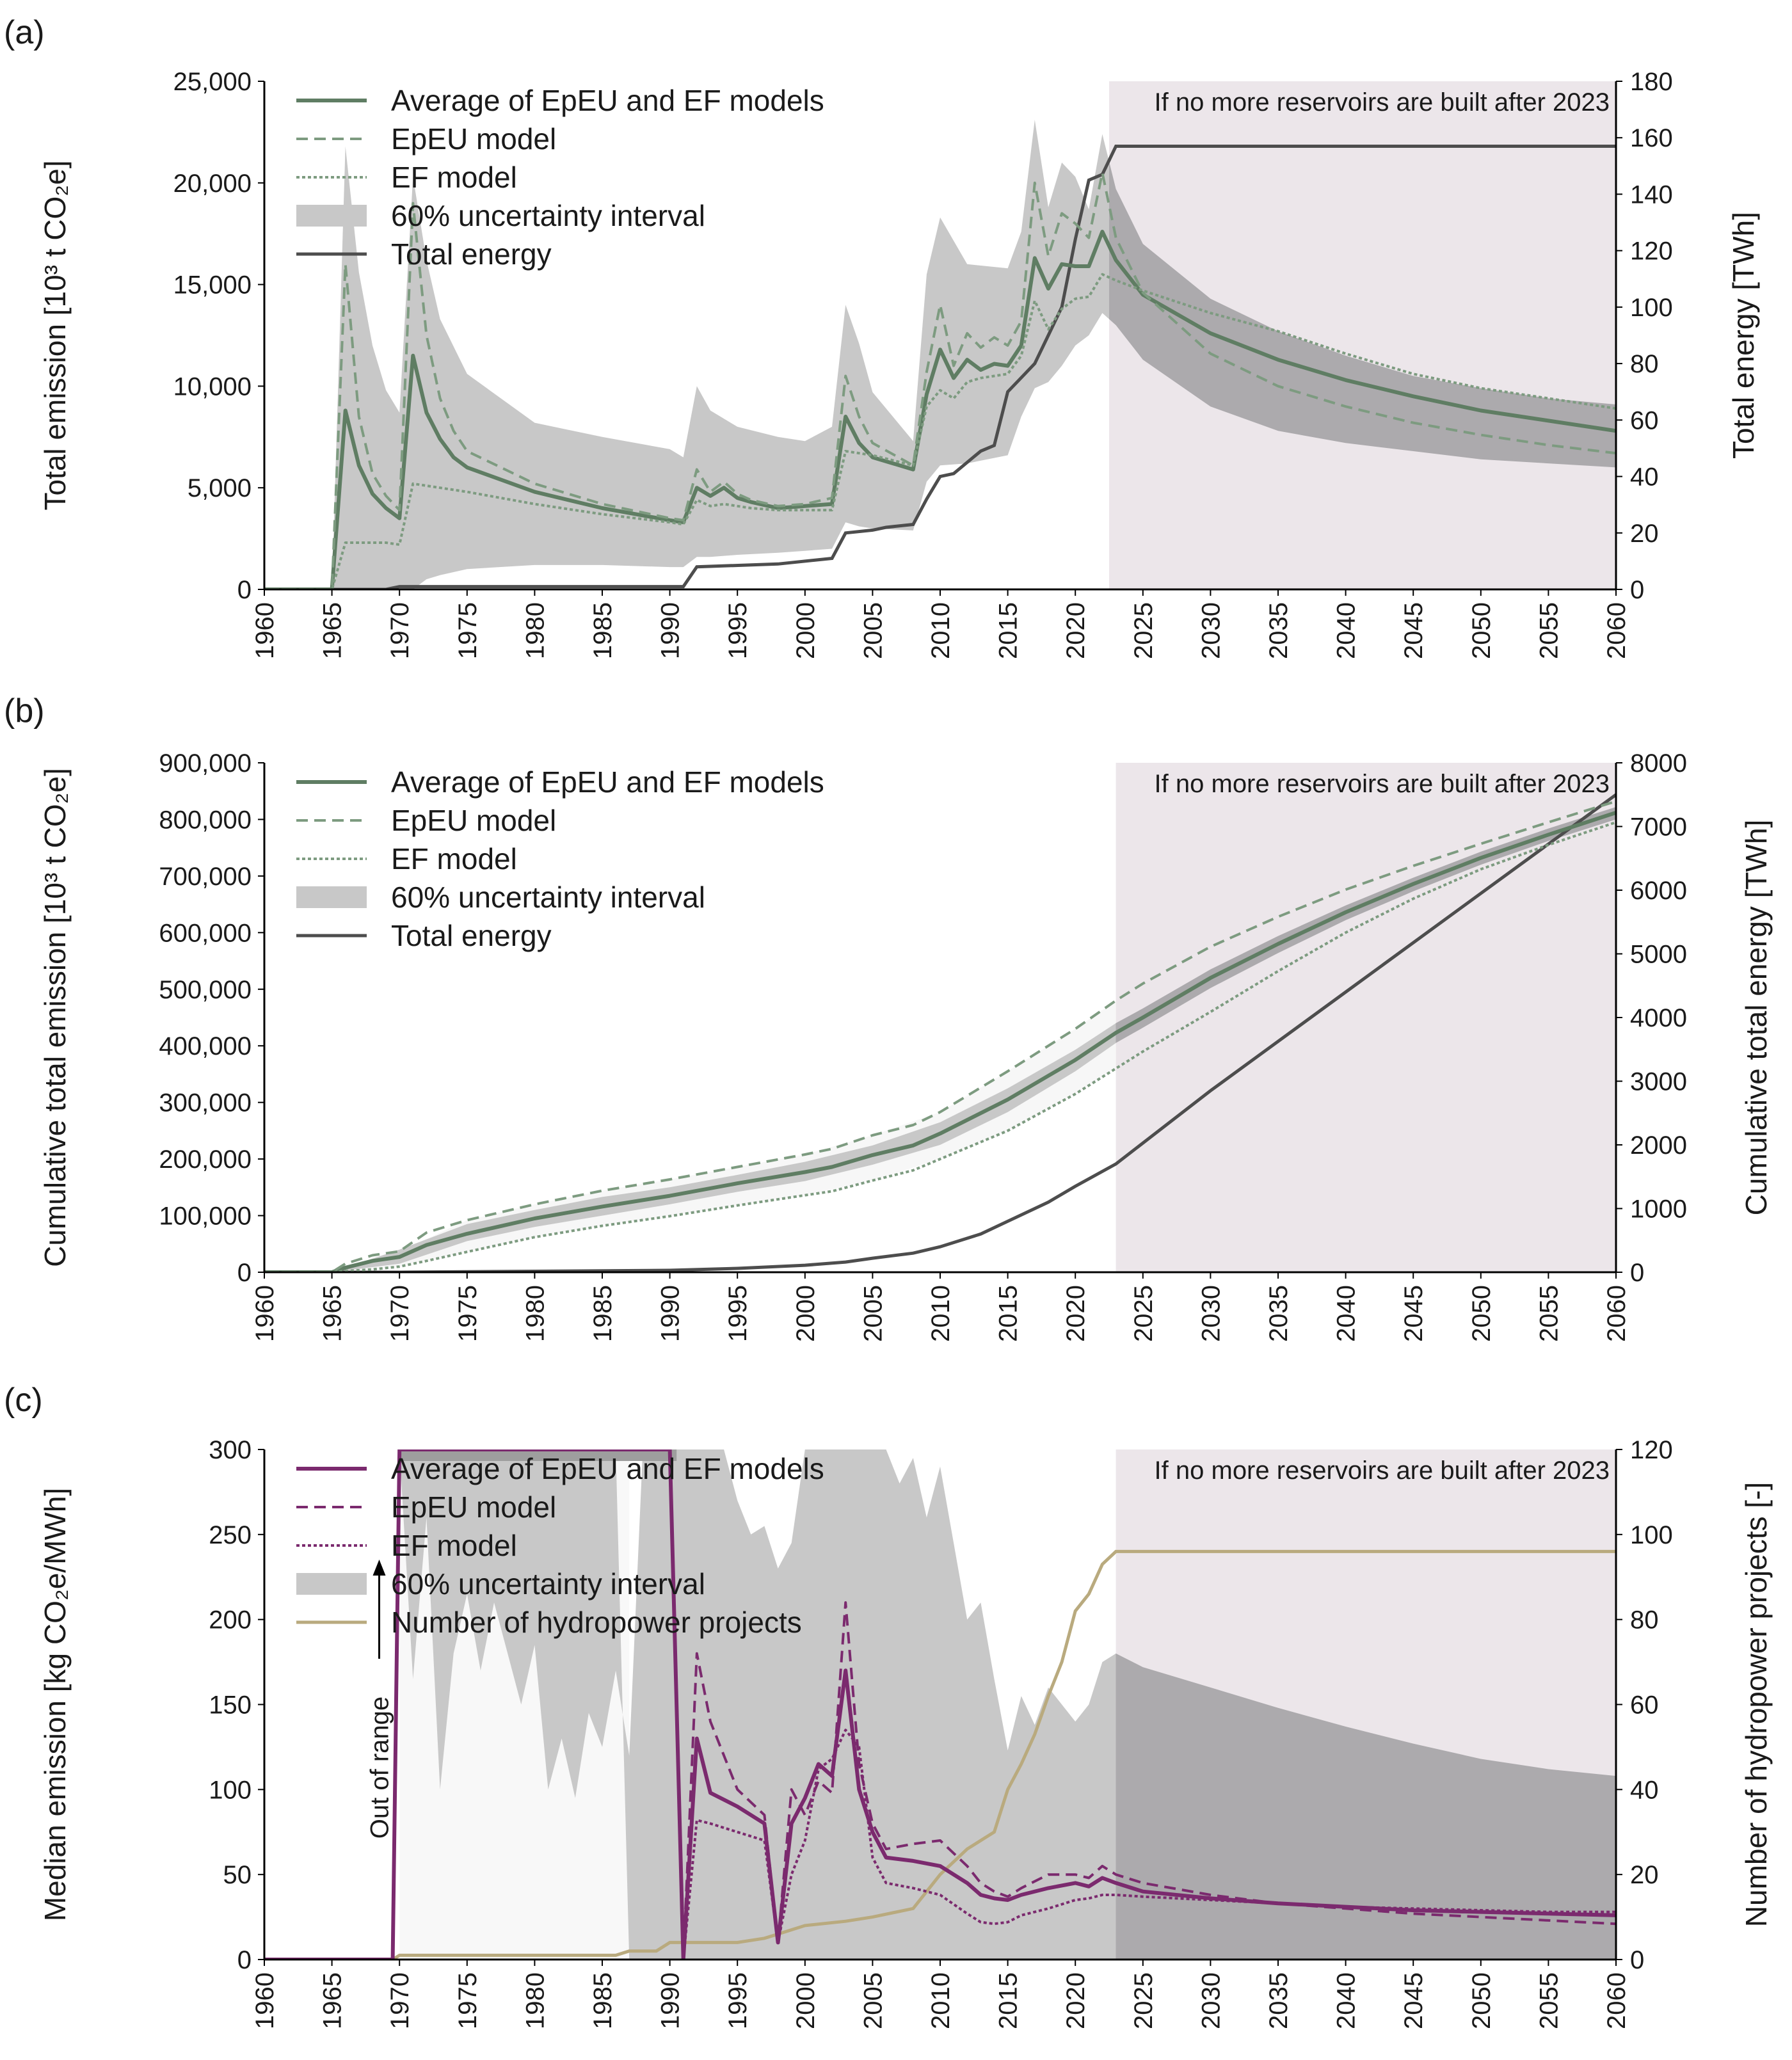 This screenshot has height=2060, width=1792. Describe the element at coordinates (55, 1017) in the screenshot. I see `y-axis-label: Cumulative total emission [10³ t CO₂e]` at that location.